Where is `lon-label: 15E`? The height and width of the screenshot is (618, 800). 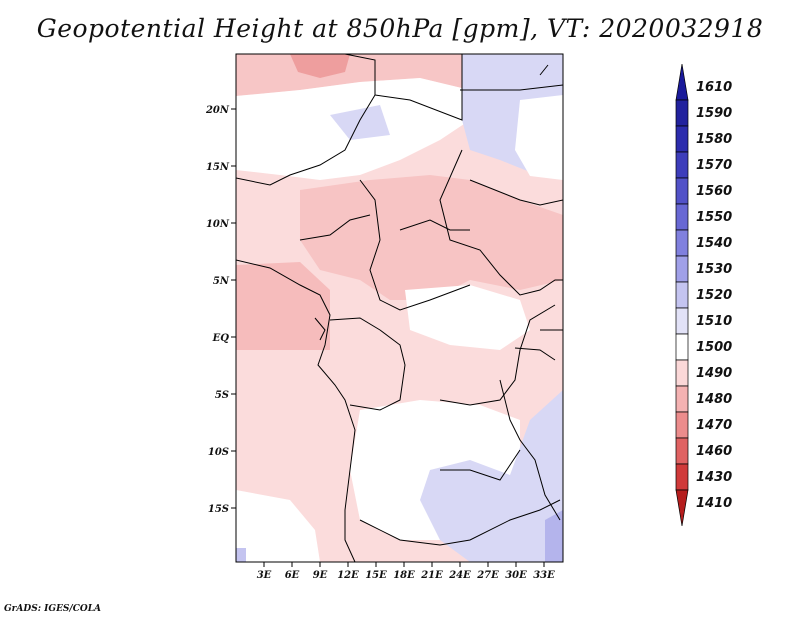
lon-label: 15E is located at coordinates (376, 575).